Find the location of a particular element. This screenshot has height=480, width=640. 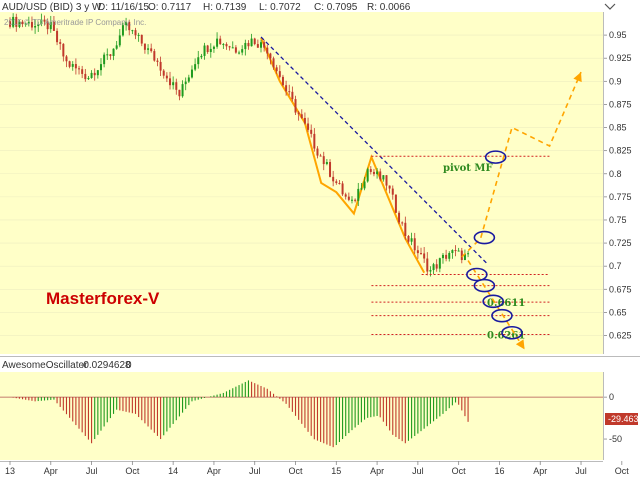

time-tick-label: Jul is located at coordinates (255, 471).